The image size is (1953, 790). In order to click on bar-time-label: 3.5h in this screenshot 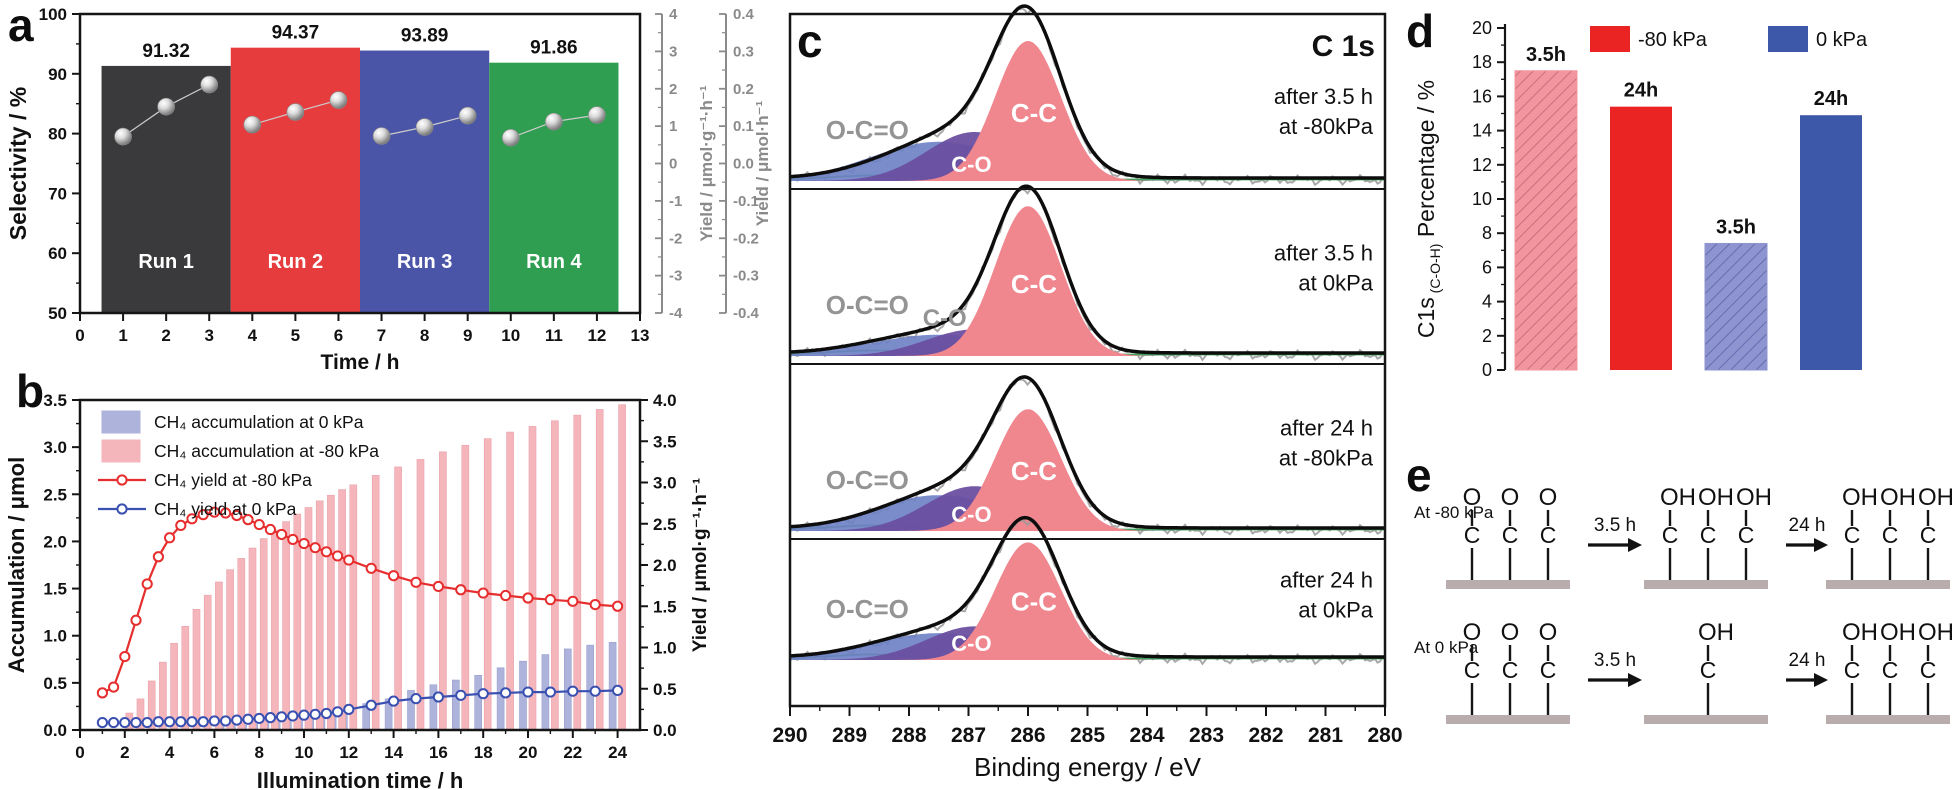, I will do `click(1736, 227)`.